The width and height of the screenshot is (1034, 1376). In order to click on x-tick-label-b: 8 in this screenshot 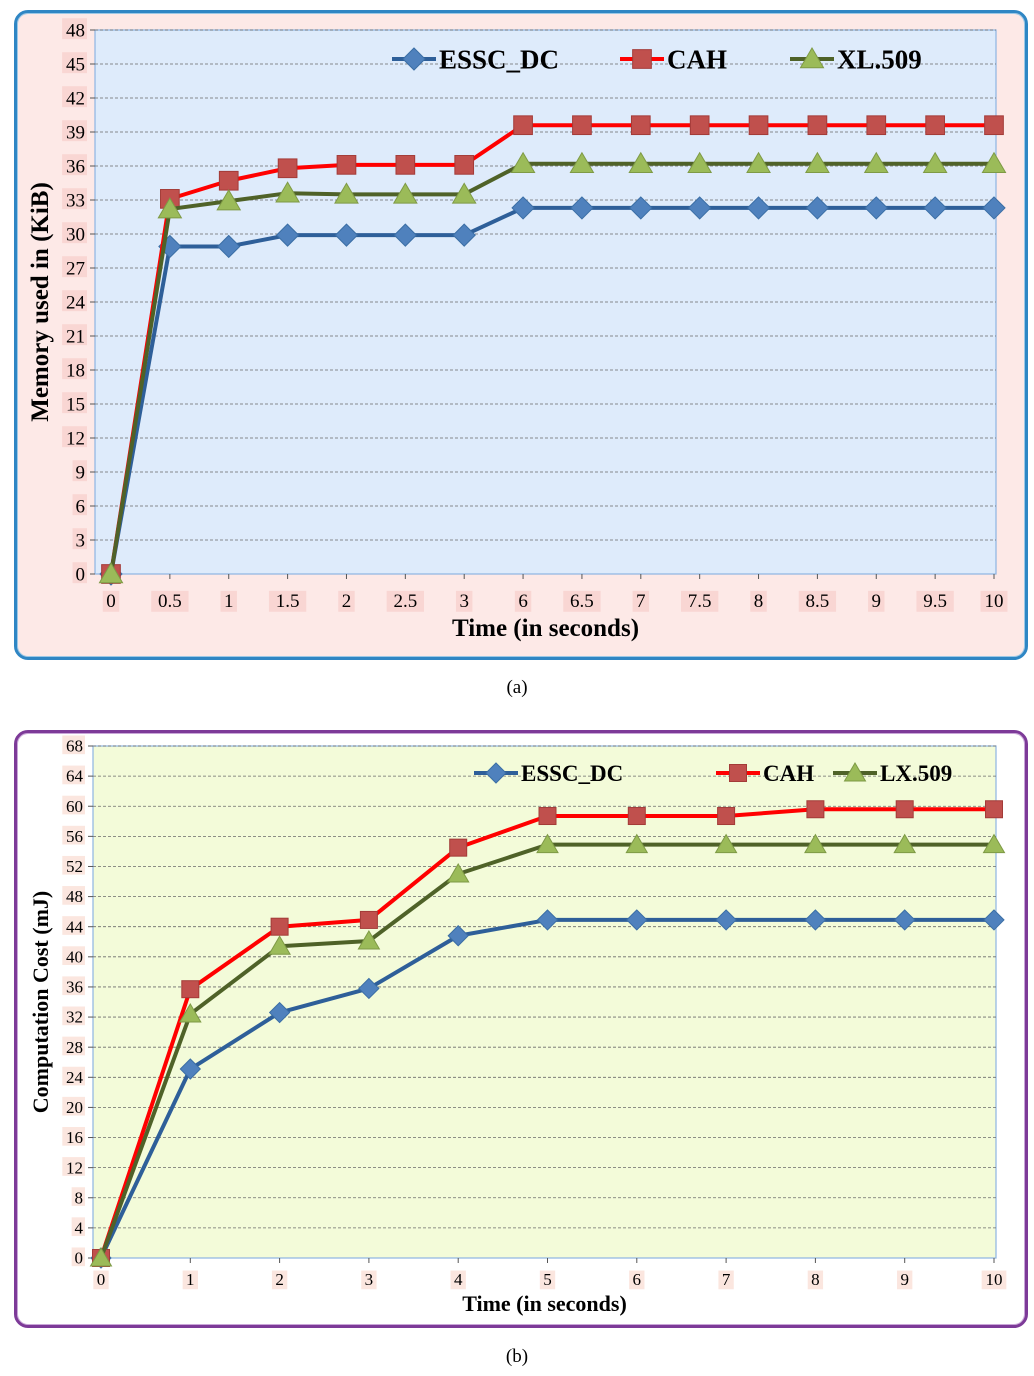, I will do `click(815, 1279)`.